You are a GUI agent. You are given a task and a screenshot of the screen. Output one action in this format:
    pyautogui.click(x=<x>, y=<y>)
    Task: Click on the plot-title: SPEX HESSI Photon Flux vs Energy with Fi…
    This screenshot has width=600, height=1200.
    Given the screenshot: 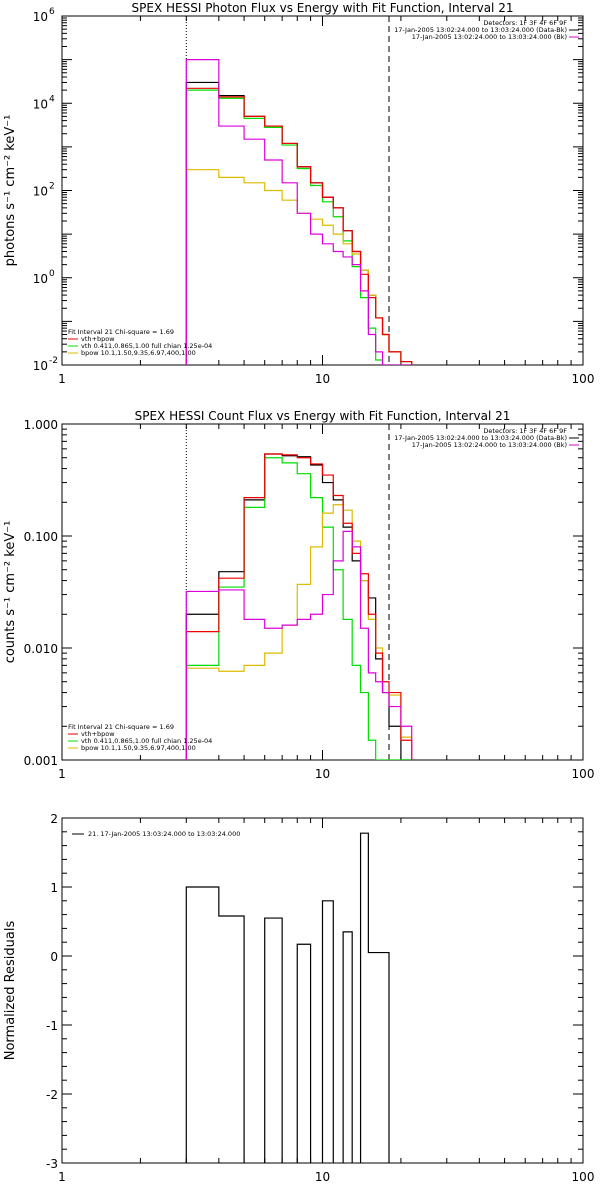 What is the action you would take?
    pyautogui.click(x=323, y=8)
    